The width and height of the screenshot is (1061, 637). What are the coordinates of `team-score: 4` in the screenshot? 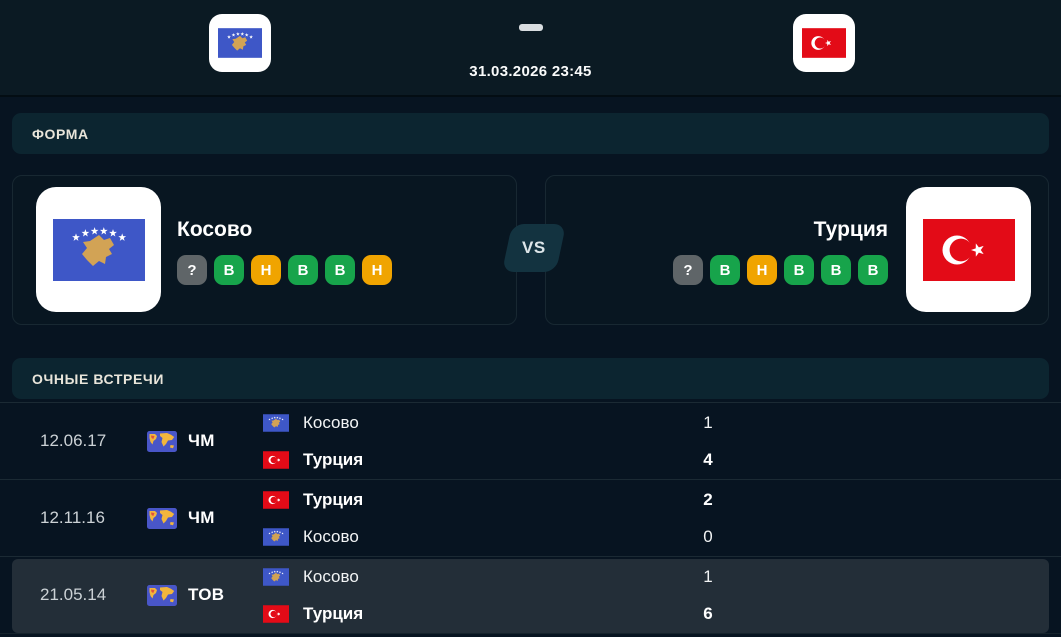 It's located at (708, 459).